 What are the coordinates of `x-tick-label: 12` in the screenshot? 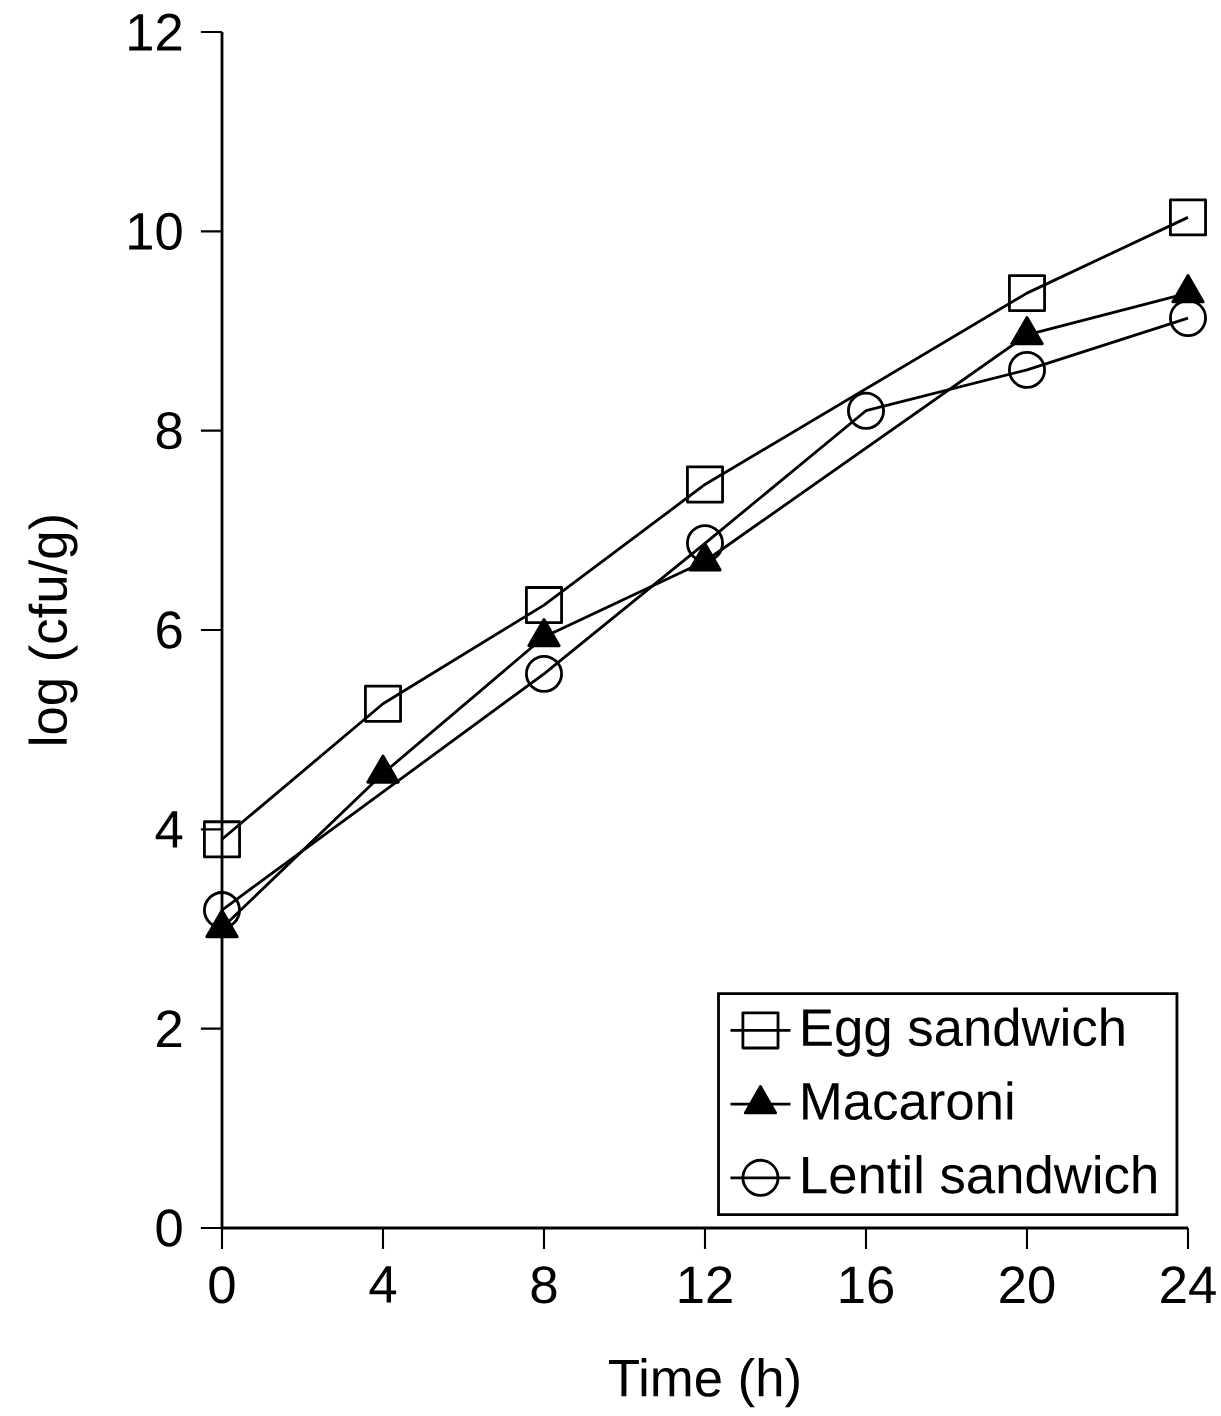 It's located at (705, 1285).